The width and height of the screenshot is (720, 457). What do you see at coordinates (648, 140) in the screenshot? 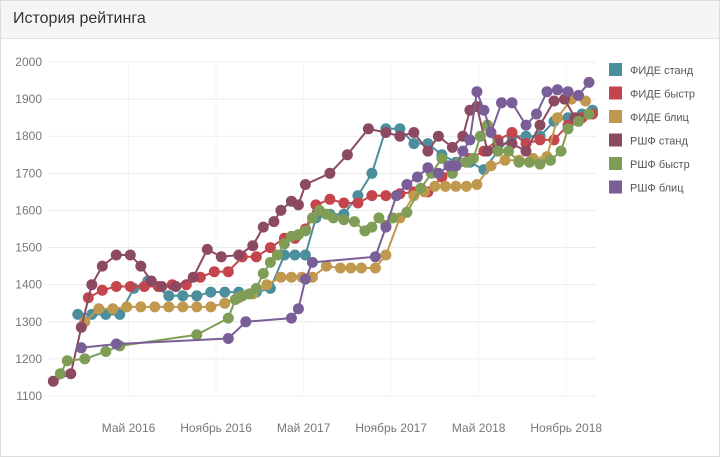
I see `legend-item: РШФ станд` at bounding box center [648, 140].